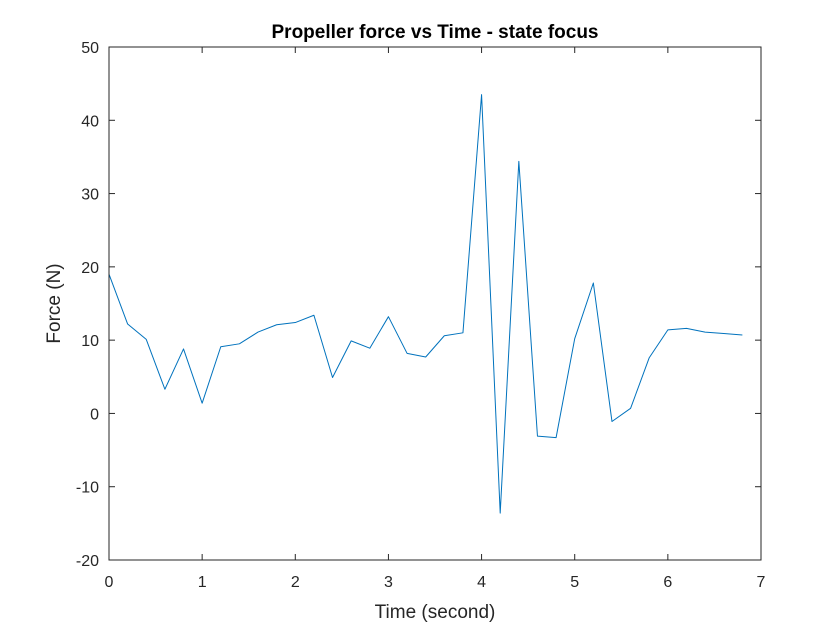 The width and height of the screenshot is (840, 630). Describe the element at coordinates (90, 121) in the screenshot. I see `y-tick-label: 40` at that location.